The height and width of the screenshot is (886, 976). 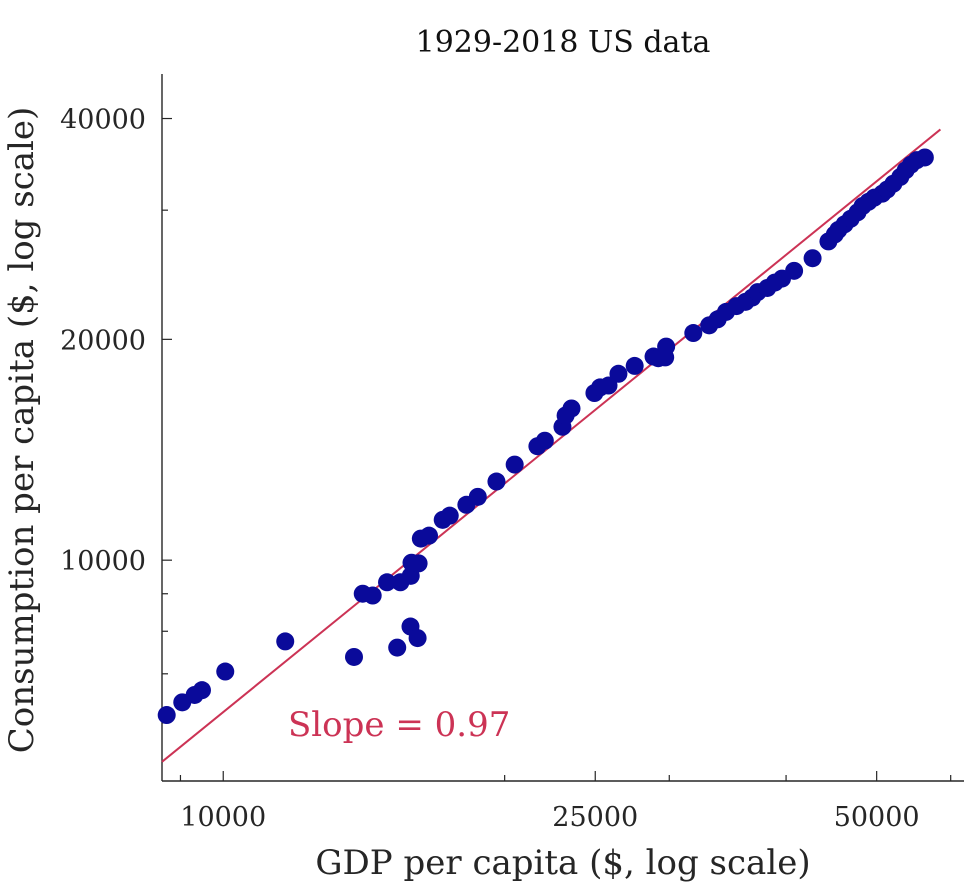 What do you see at coordinates (595, 817) in the screenshot?
I see `x-tick-label: 25000` at bounding box center [595, 817].